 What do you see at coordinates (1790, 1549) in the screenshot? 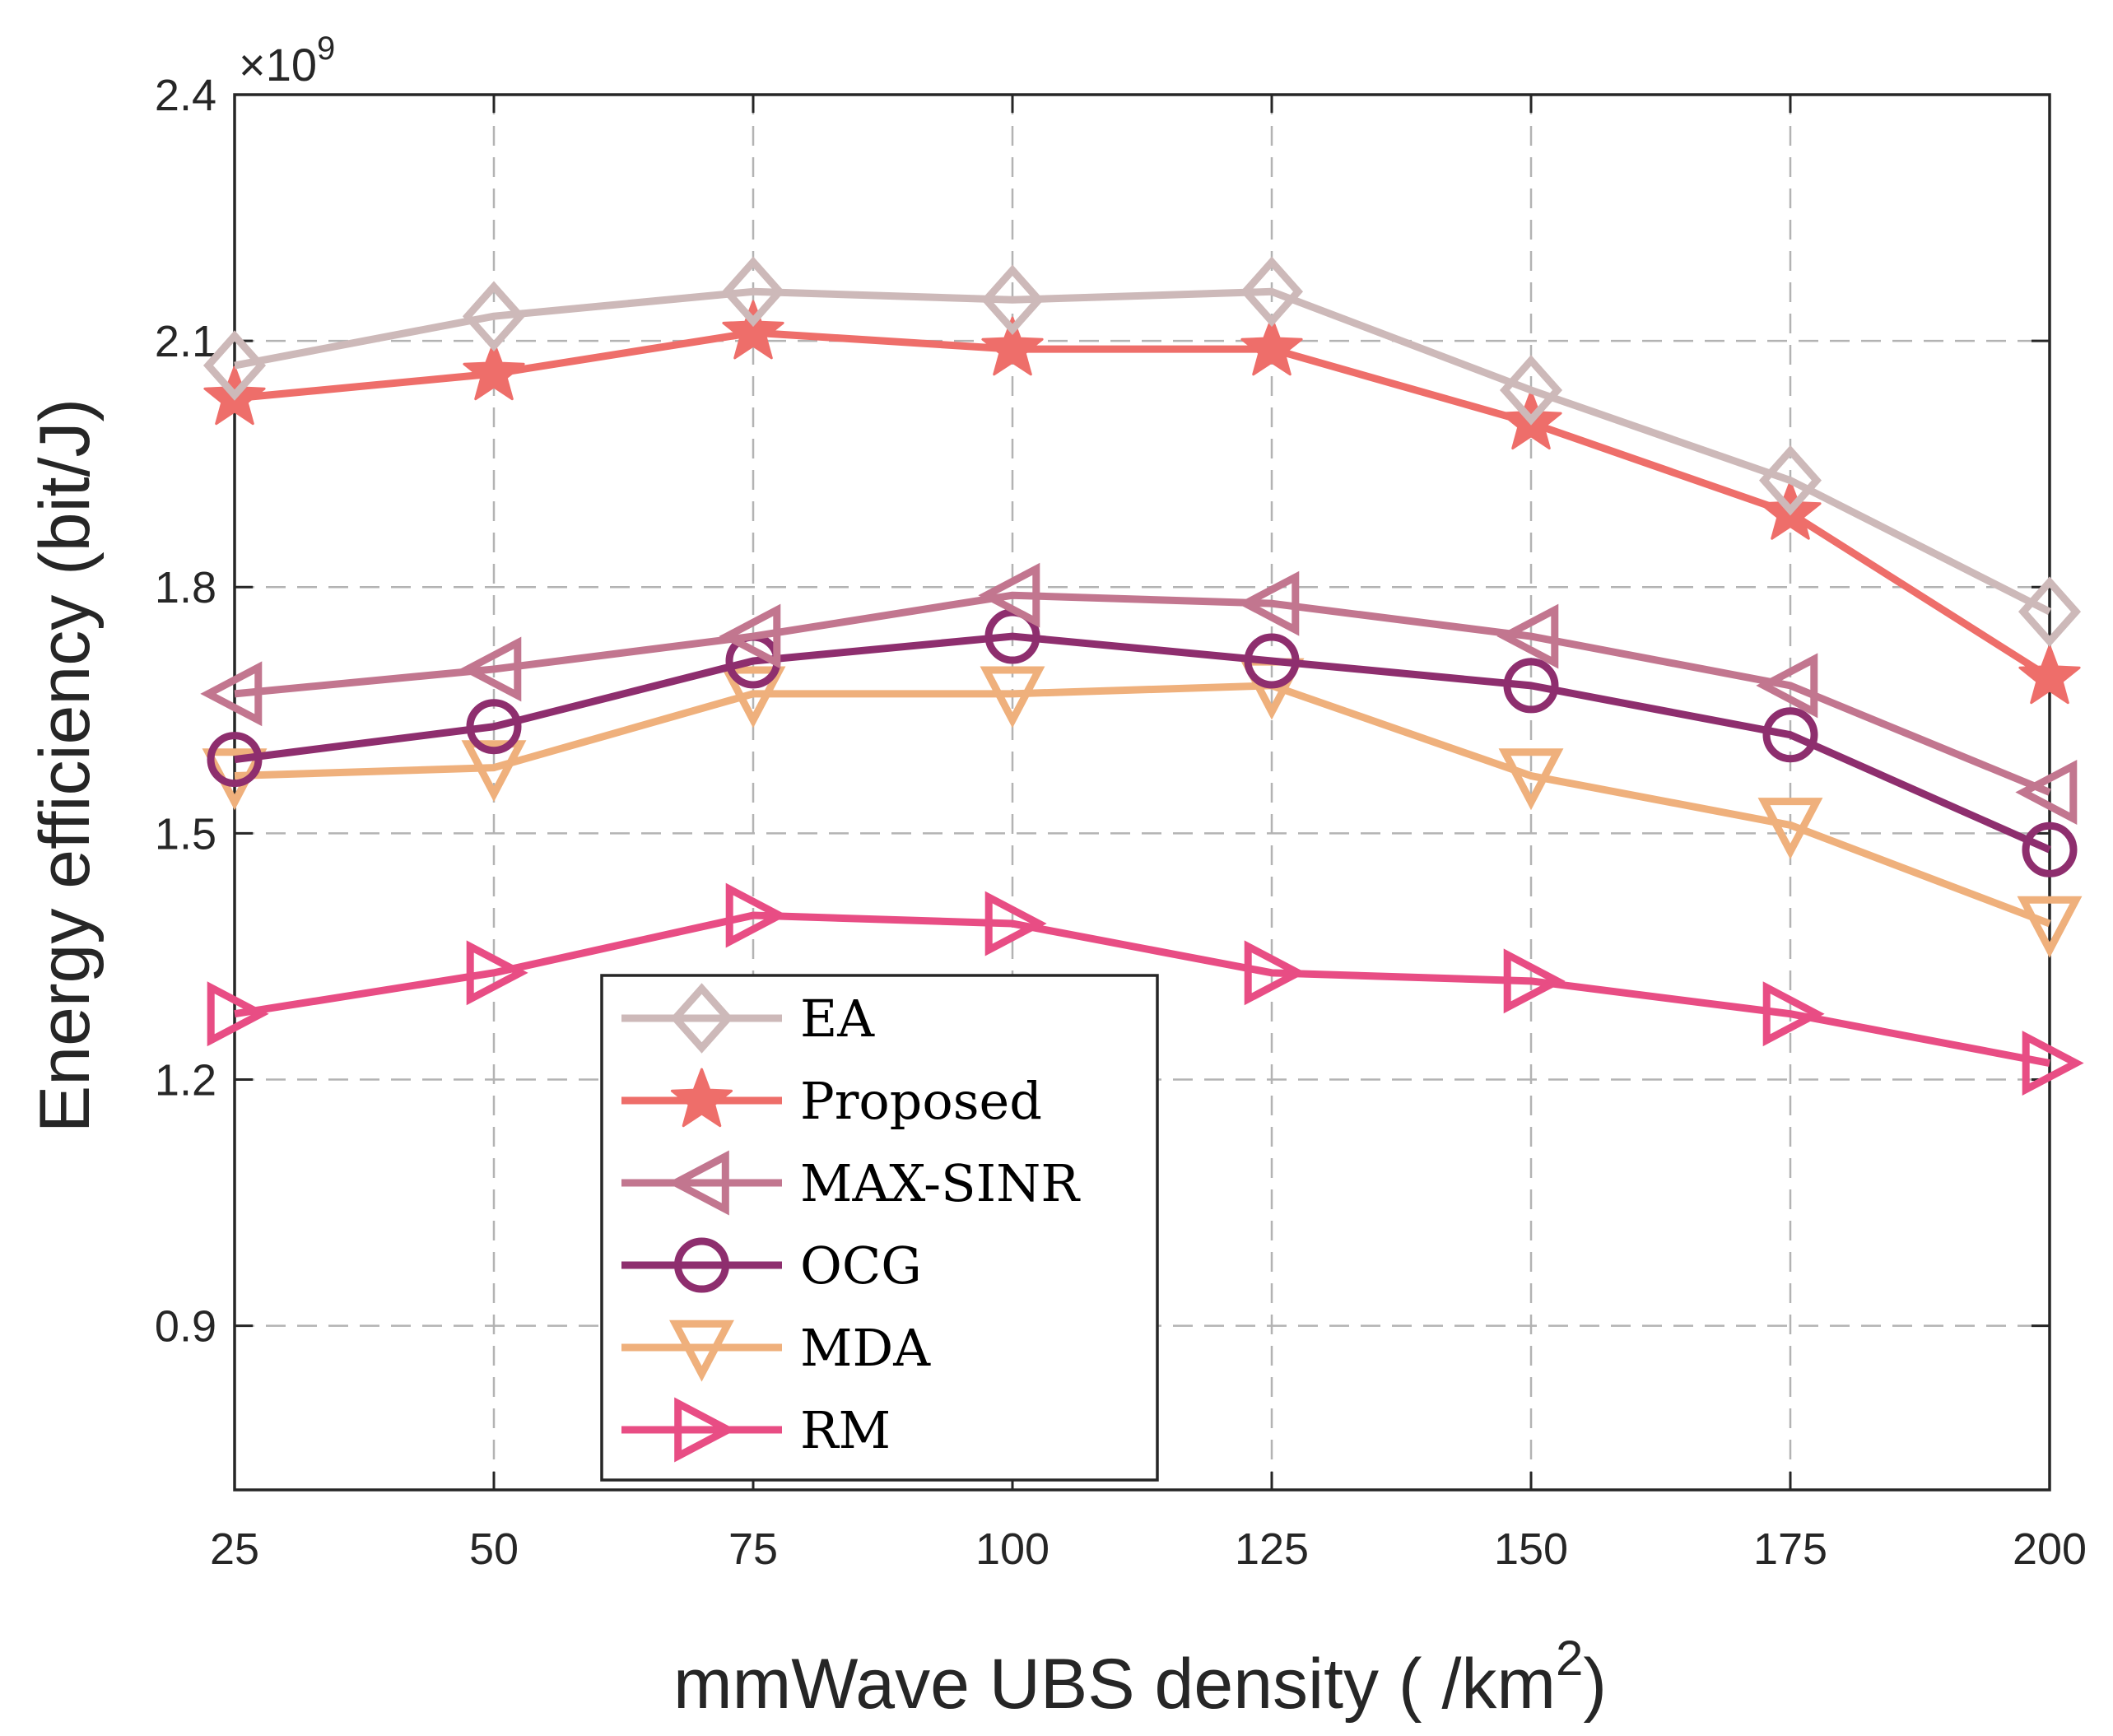
I see `x-tick-label: 175` at bounding box center [1790, 1549].